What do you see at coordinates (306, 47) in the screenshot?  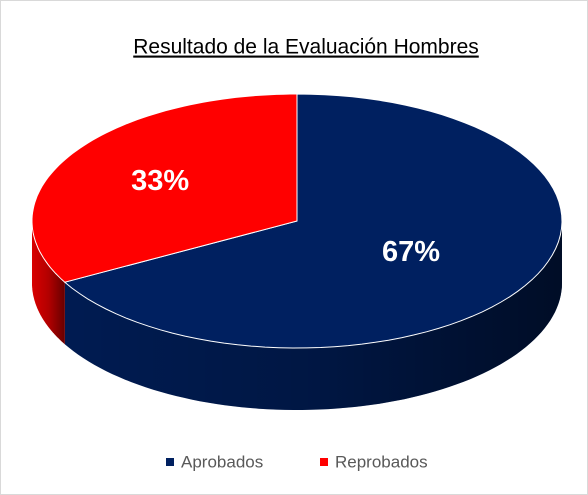 I see `chart-title: Resultado de la Evaluación Hombres` at bounding box center [306, 47].